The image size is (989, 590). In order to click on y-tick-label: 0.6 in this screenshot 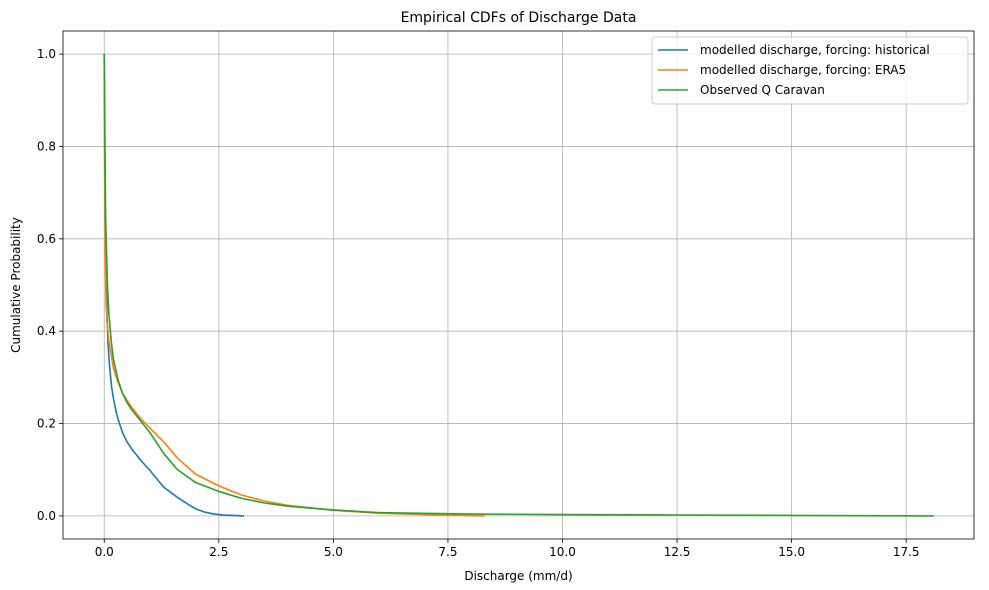, I will do `click(46, 239)`.